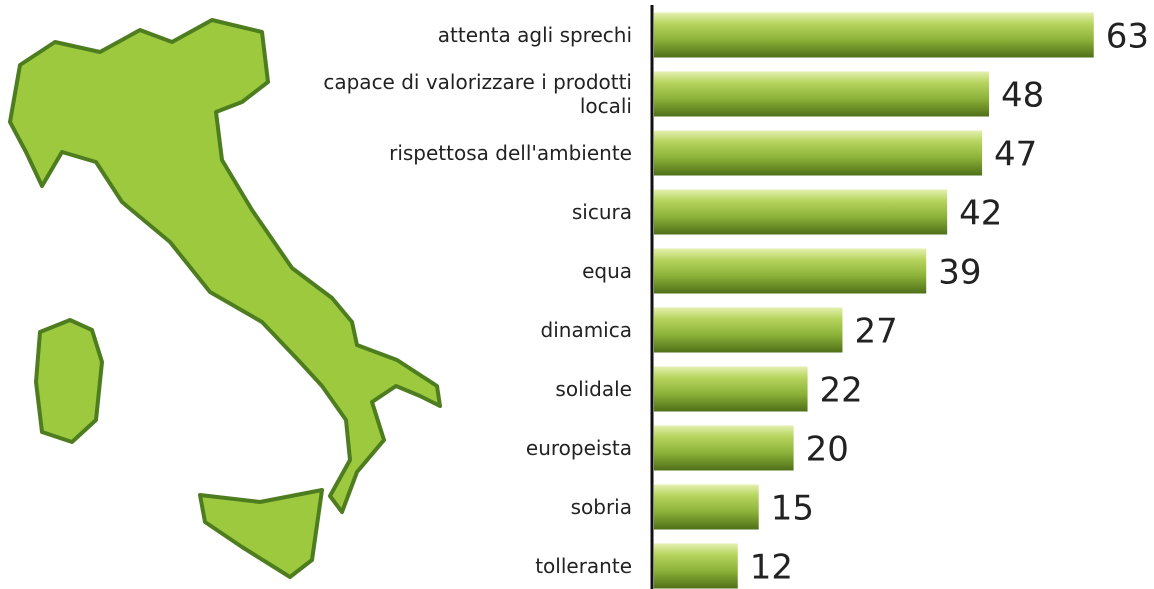 The height and width of the screenshot is (589, 1154). Describe the element at coordinates (875, 332) in the screenshot. I see `value-label: 27` at that location.